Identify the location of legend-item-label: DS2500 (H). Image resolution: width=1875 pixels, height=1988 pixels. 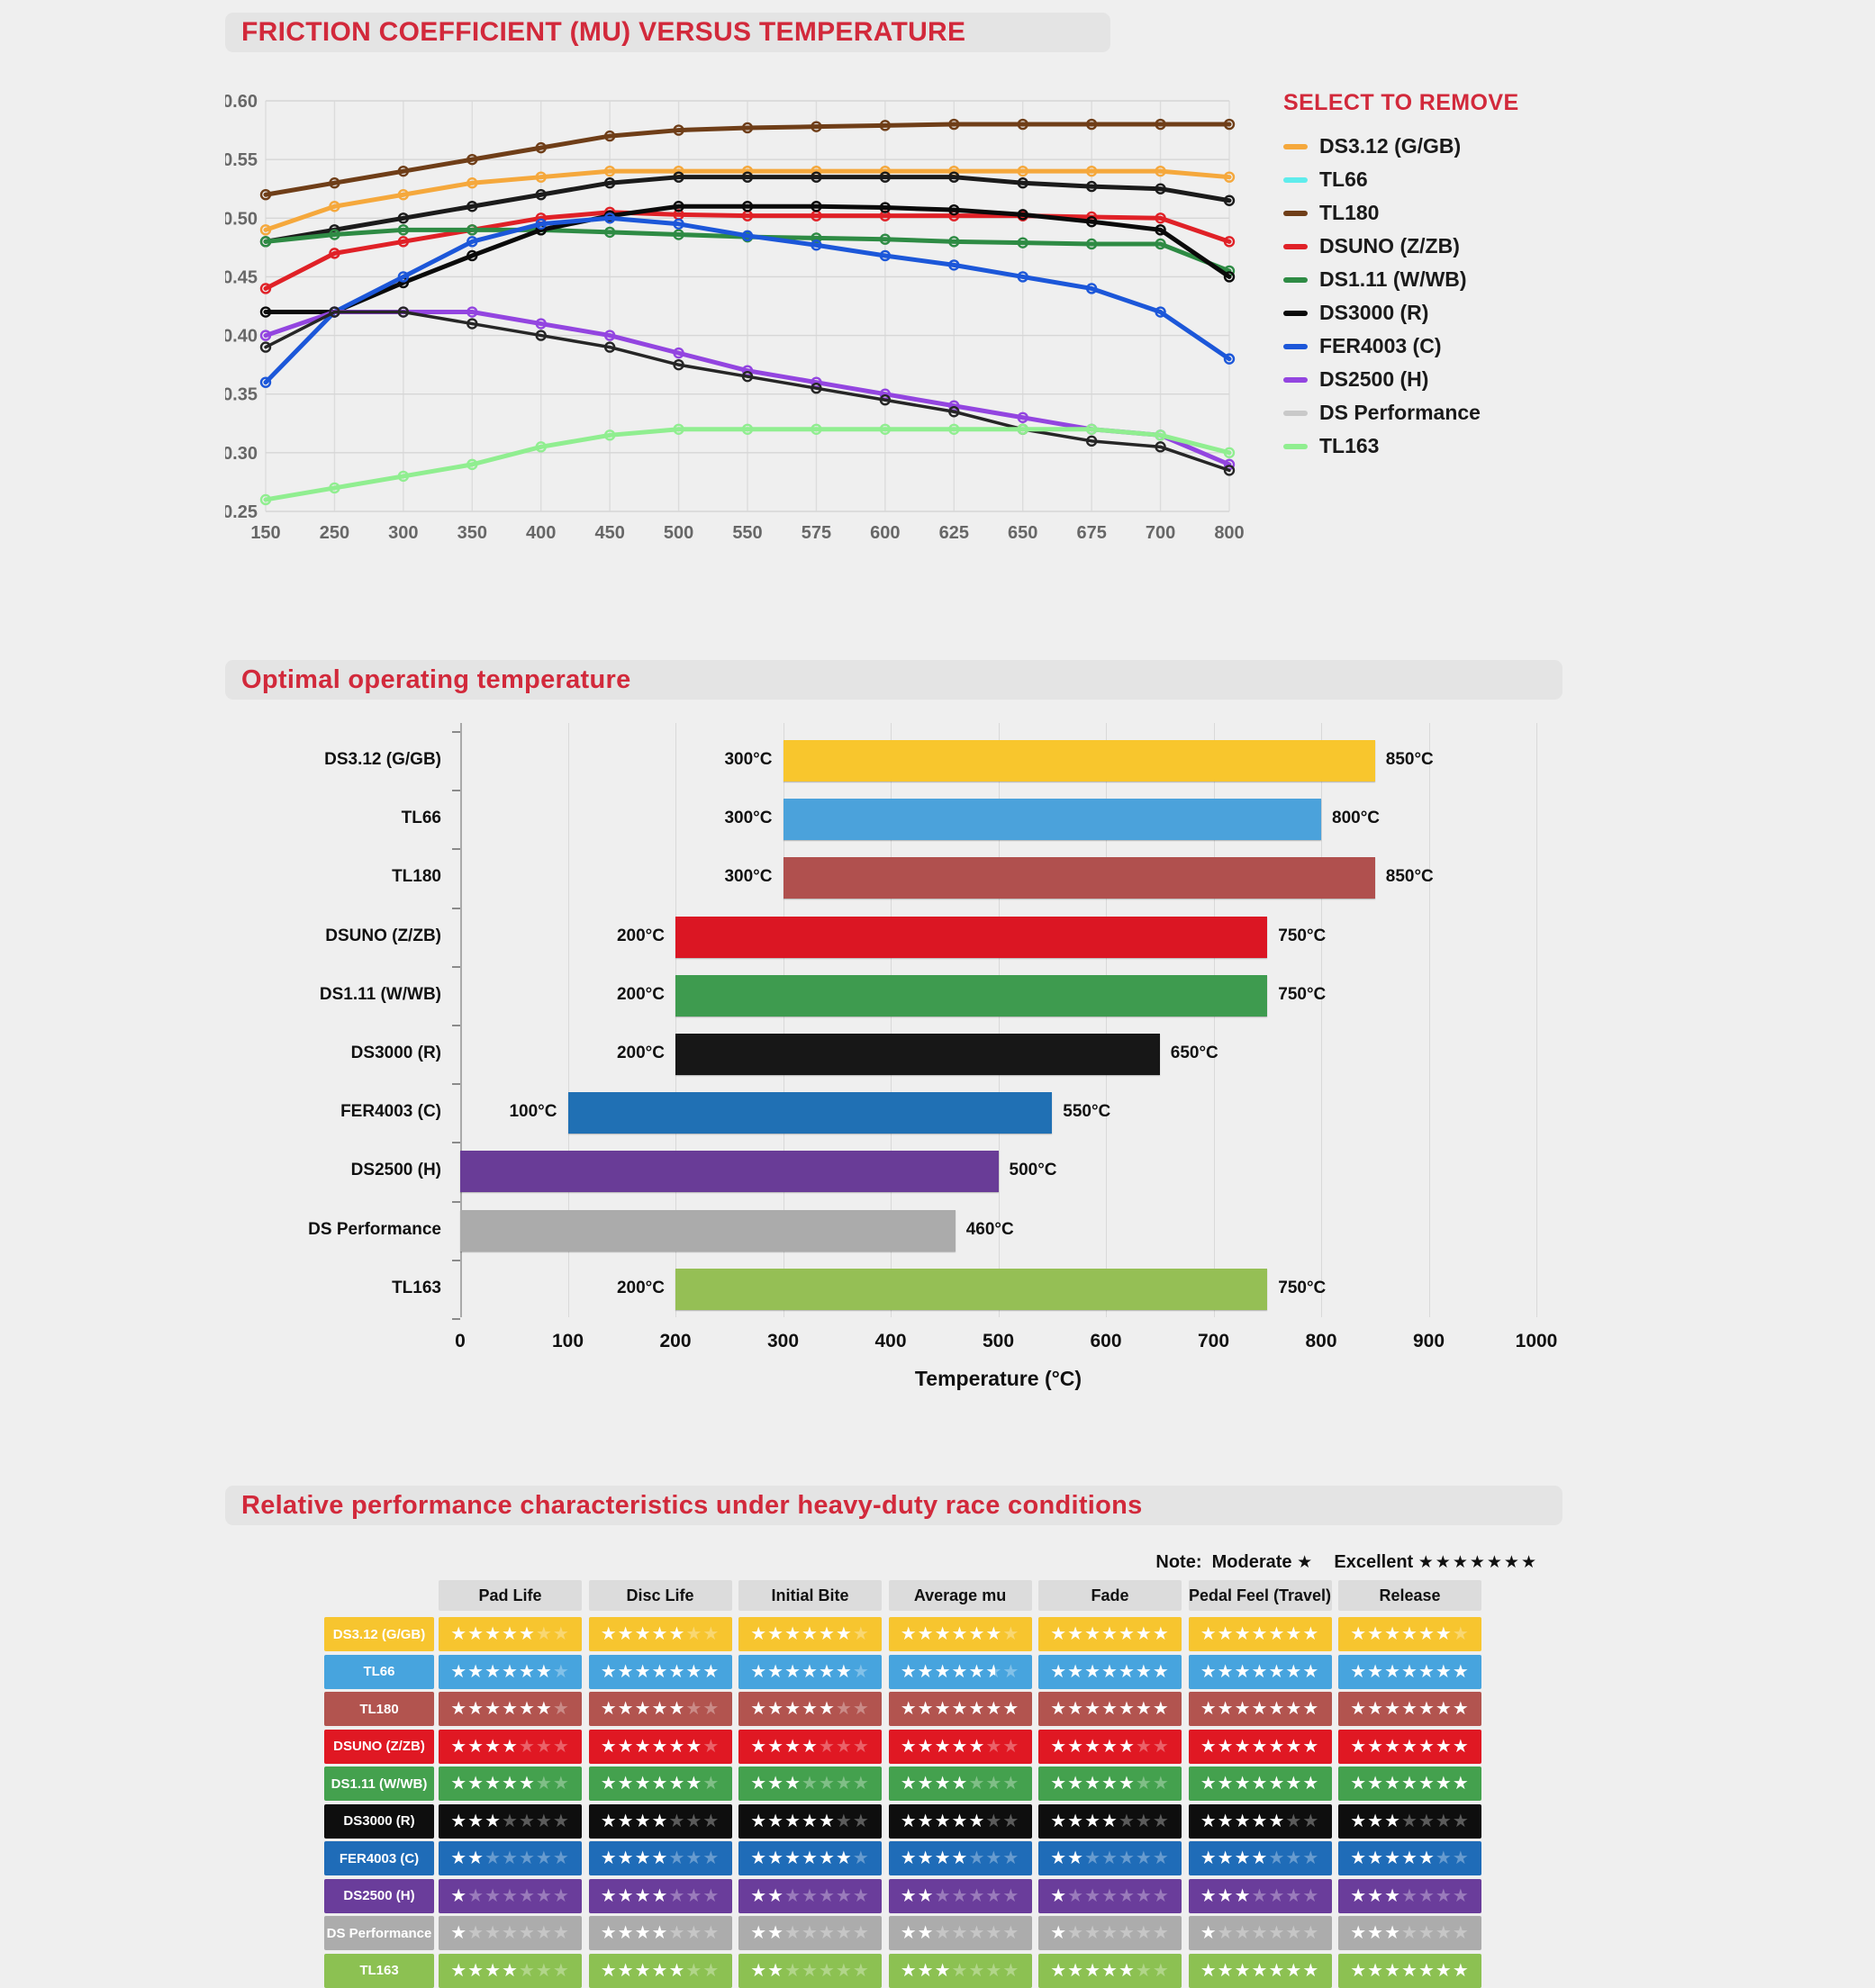
(1374, 379).